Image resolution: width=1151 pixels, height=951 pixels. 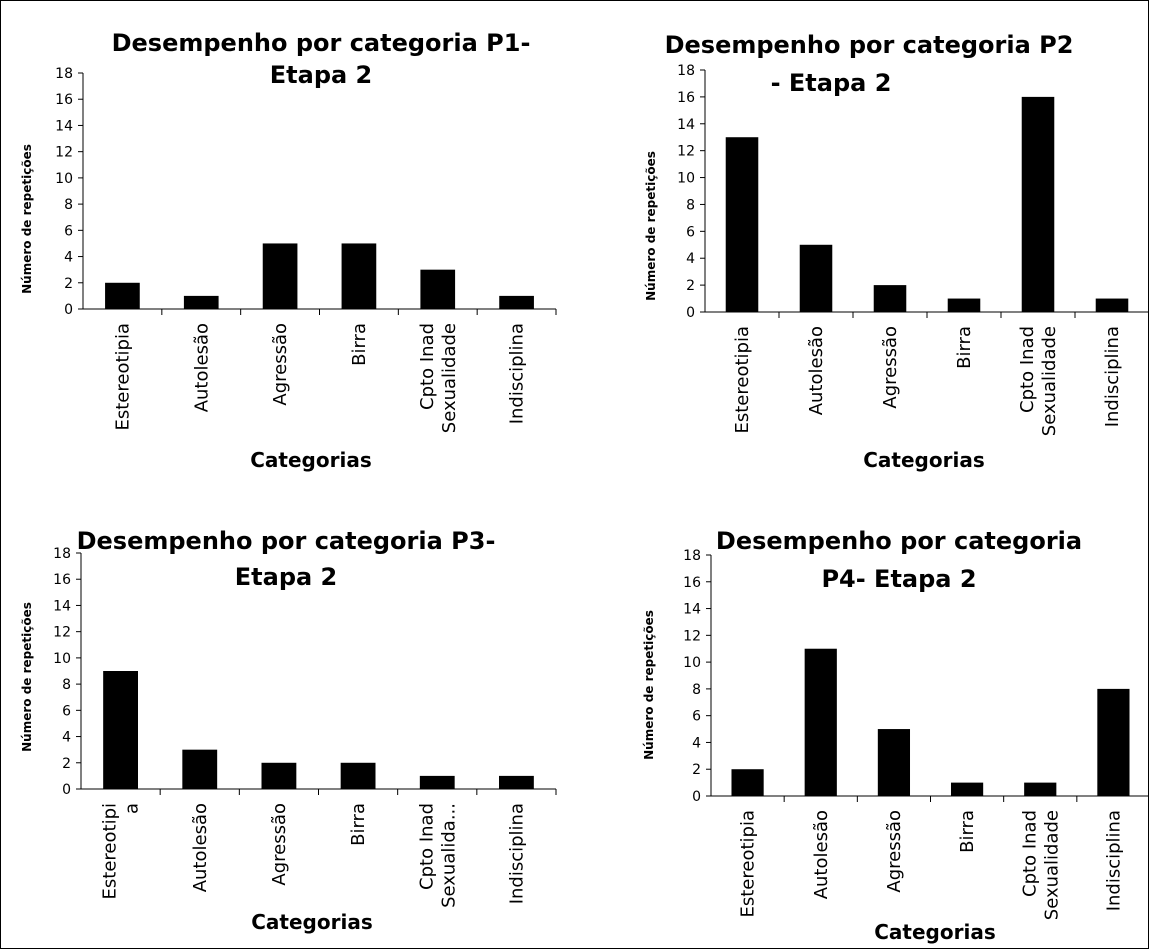 I want to click on chart-title-line-1: Desempenho por categoria P2, so click(x=869, y=45).